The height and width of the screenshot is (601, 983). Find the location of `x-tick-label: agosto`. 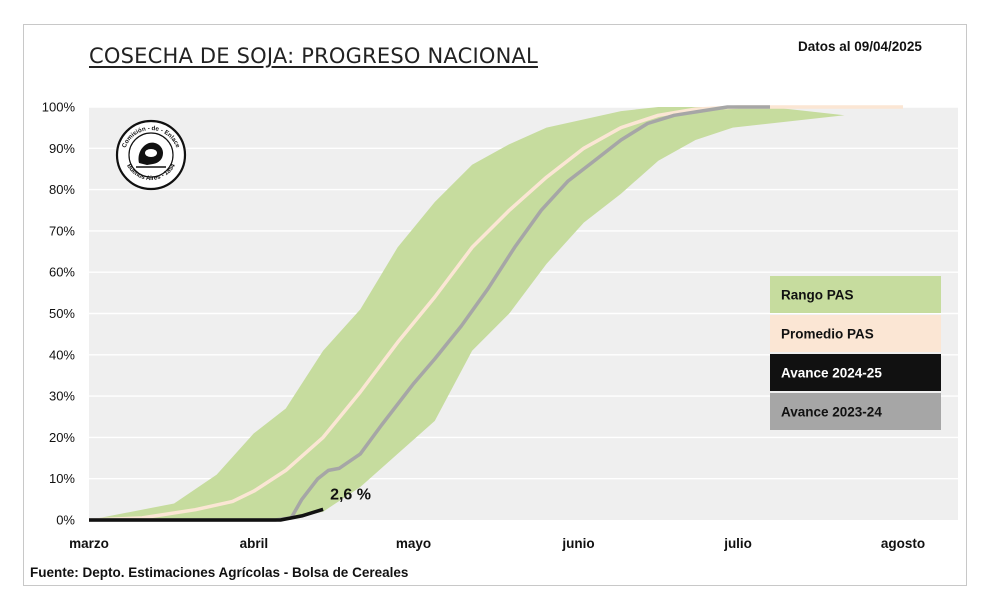

x-tick-label: agosto is located at coordinates (903, 543).